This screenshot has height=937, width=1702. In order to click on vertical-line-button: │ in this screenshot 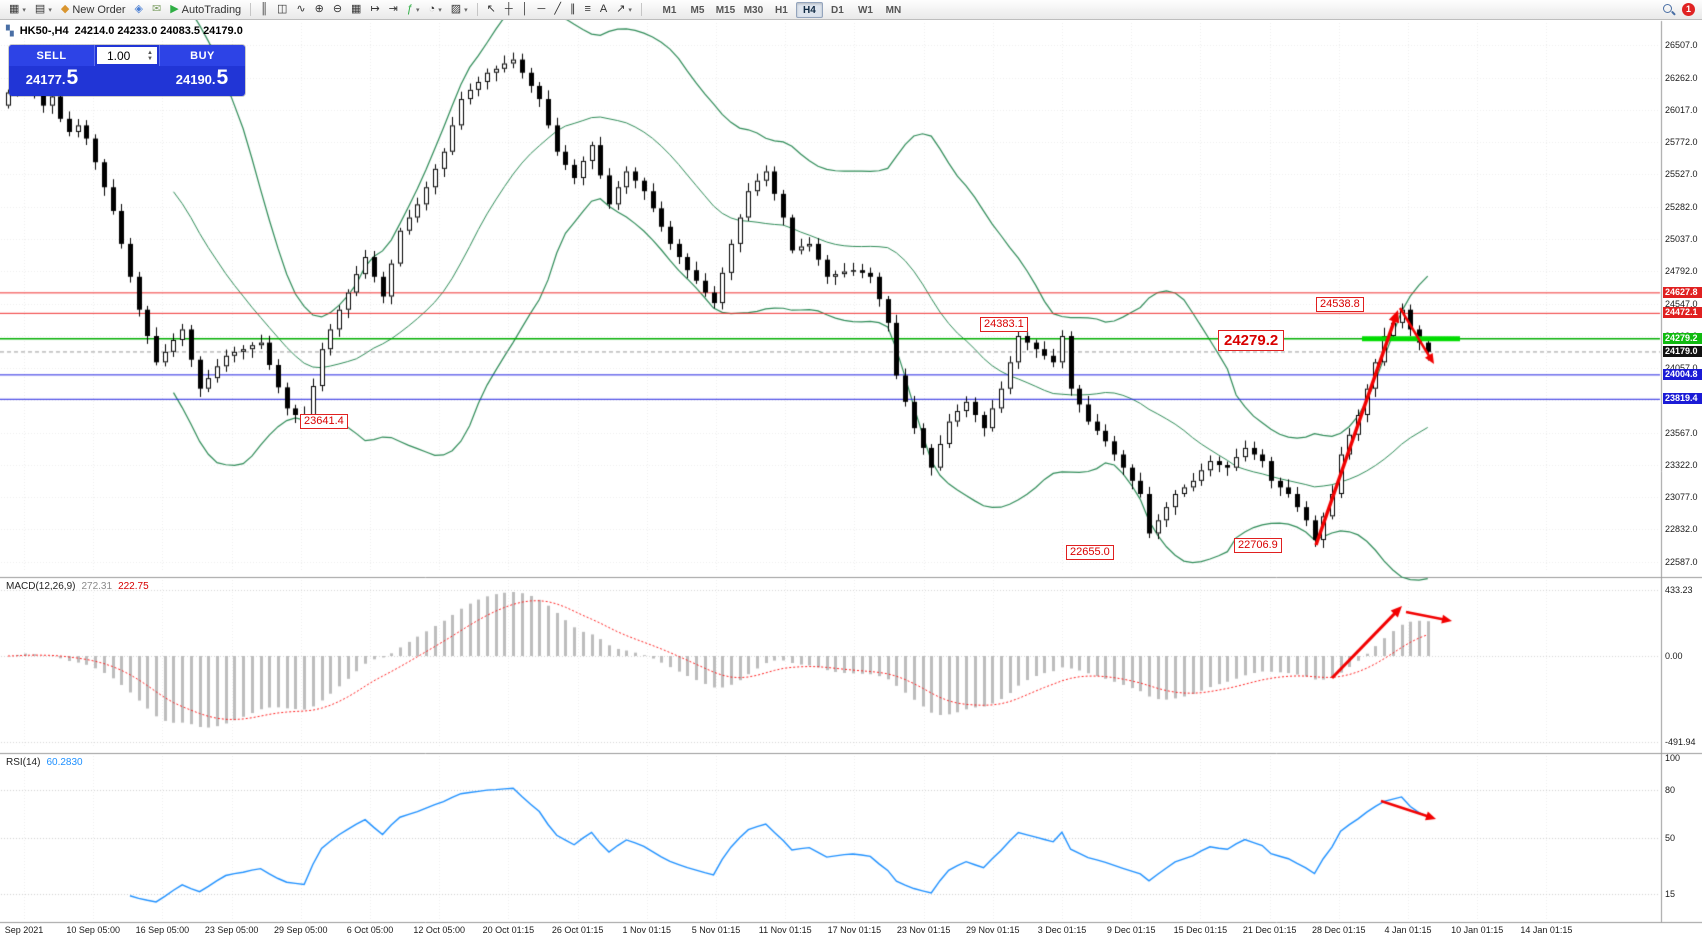, I will do `click(525, 10)`.